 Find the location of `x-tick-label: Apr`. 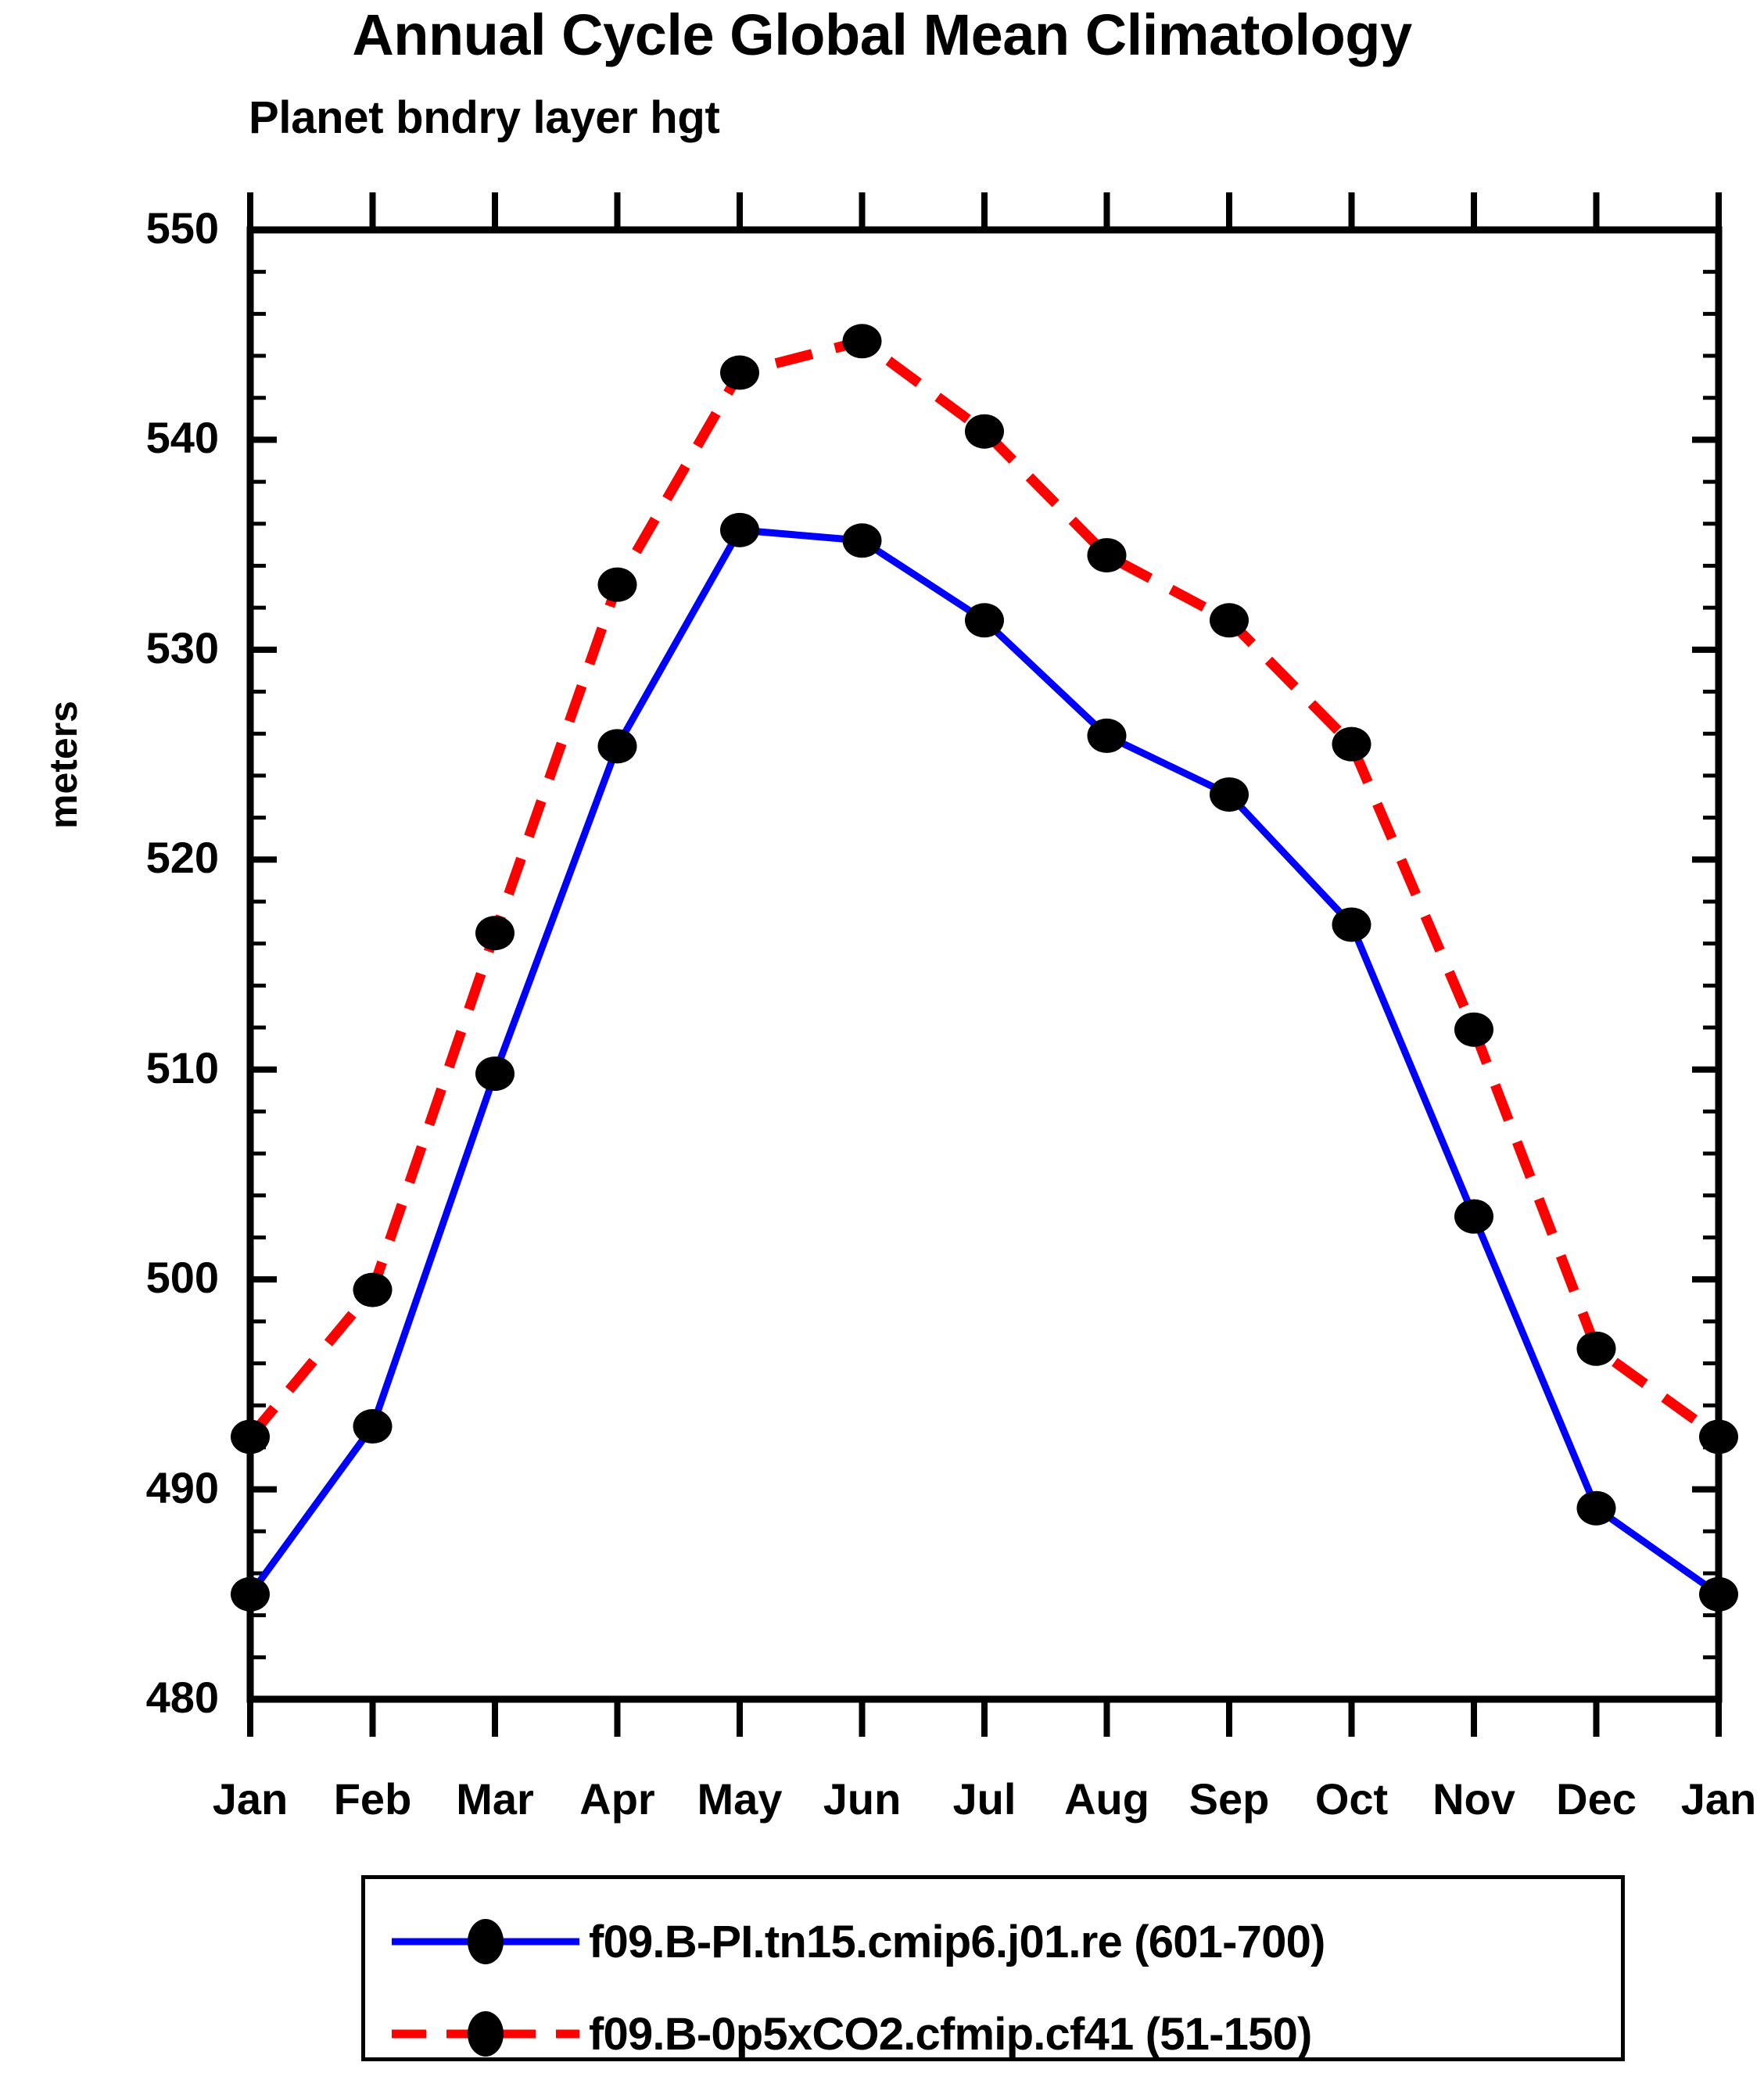

x-tick-label: Apr is located at coordinates (617, 1799).